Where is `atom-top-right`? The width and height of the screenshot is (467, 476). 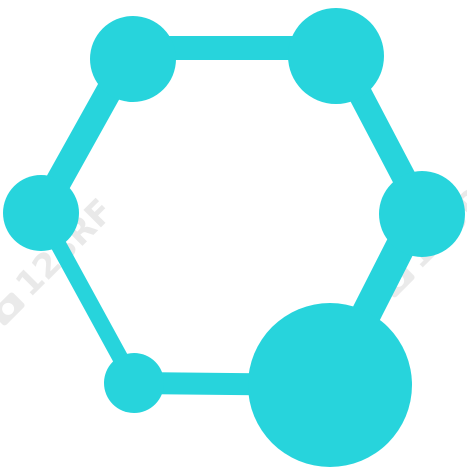
atom-top-right is located at coordinates (336, 56).